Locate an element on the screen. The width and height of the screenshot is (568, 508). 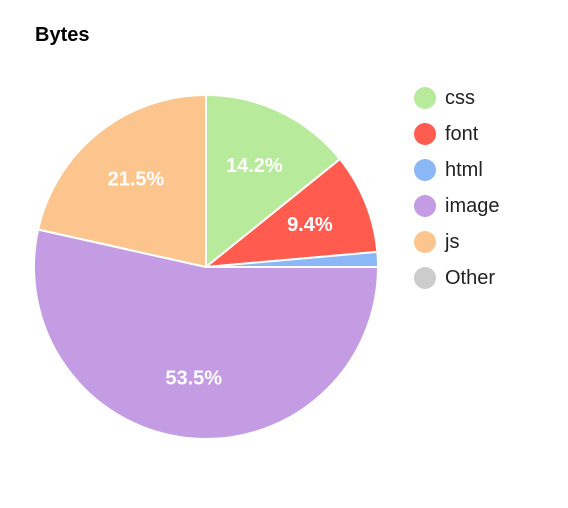
slice-label-js: 21.5% is located at coordinates (136, 180).